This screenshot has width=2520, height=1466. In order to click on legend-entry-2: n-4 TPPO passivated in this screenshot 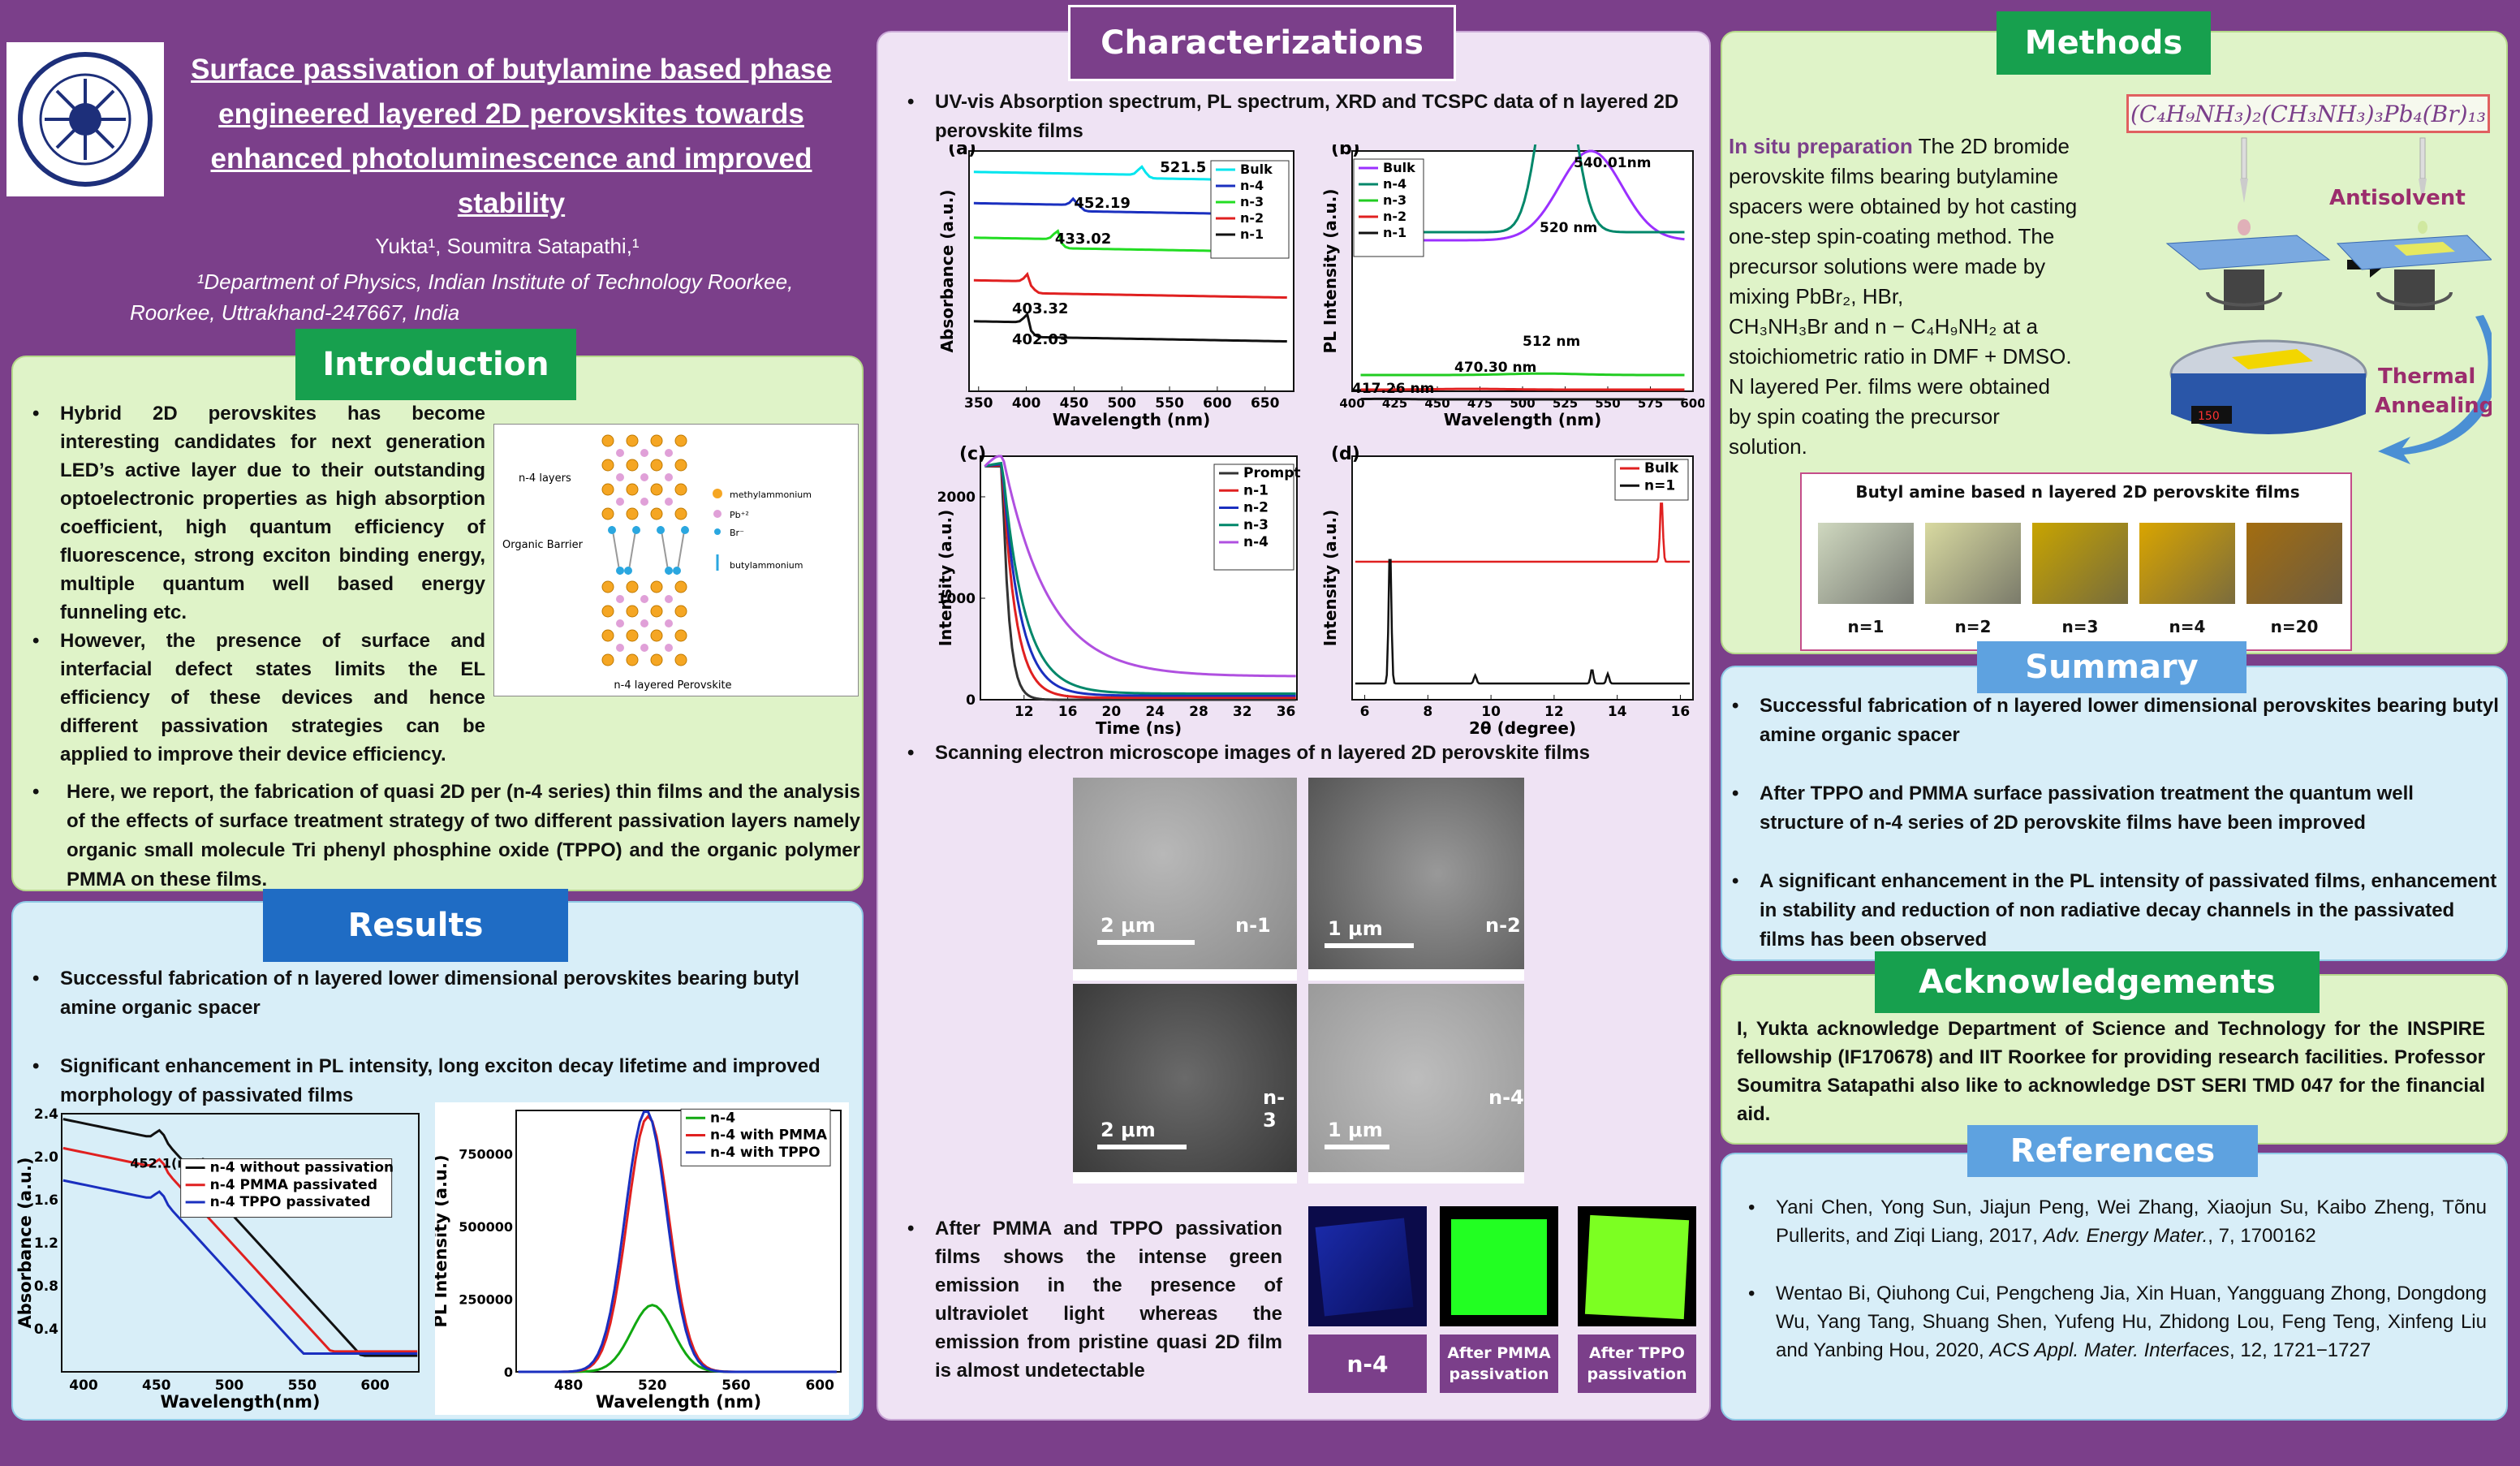, I will do `click(290, 1202)`.